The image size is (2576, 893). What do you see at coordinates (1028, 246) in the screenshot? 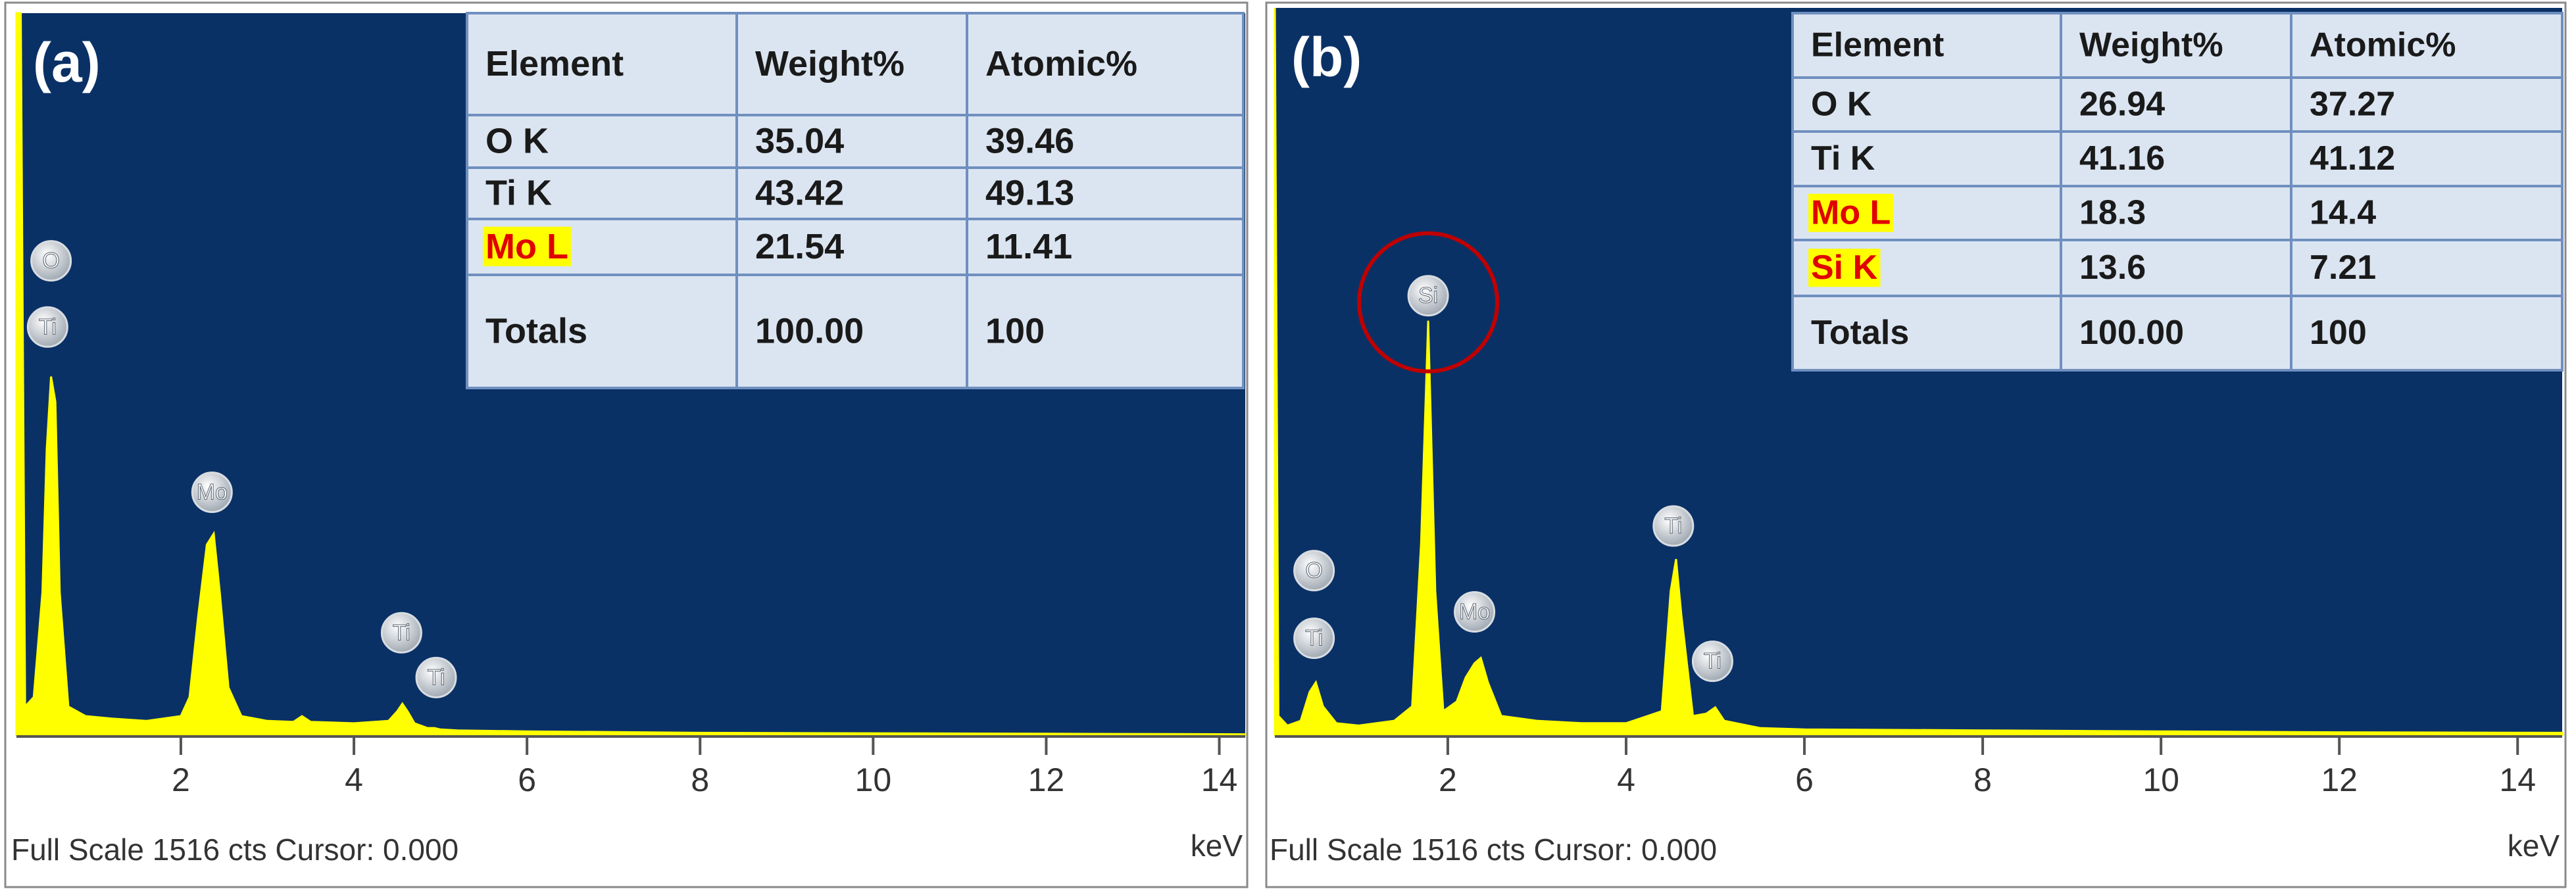
I see `table-text: 11.41` at bounding box center [1028, 246].